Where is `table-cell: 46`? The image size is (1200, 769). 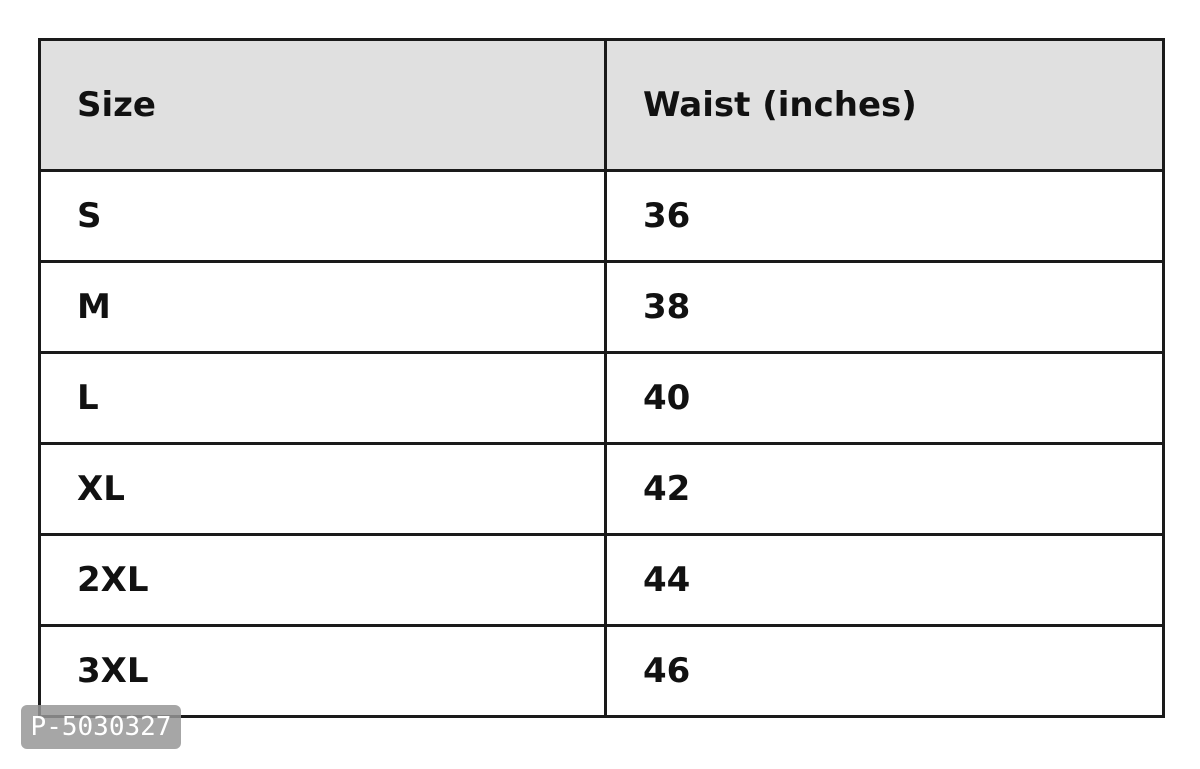 table-cell: 46 is located at coordinates (884, 671).